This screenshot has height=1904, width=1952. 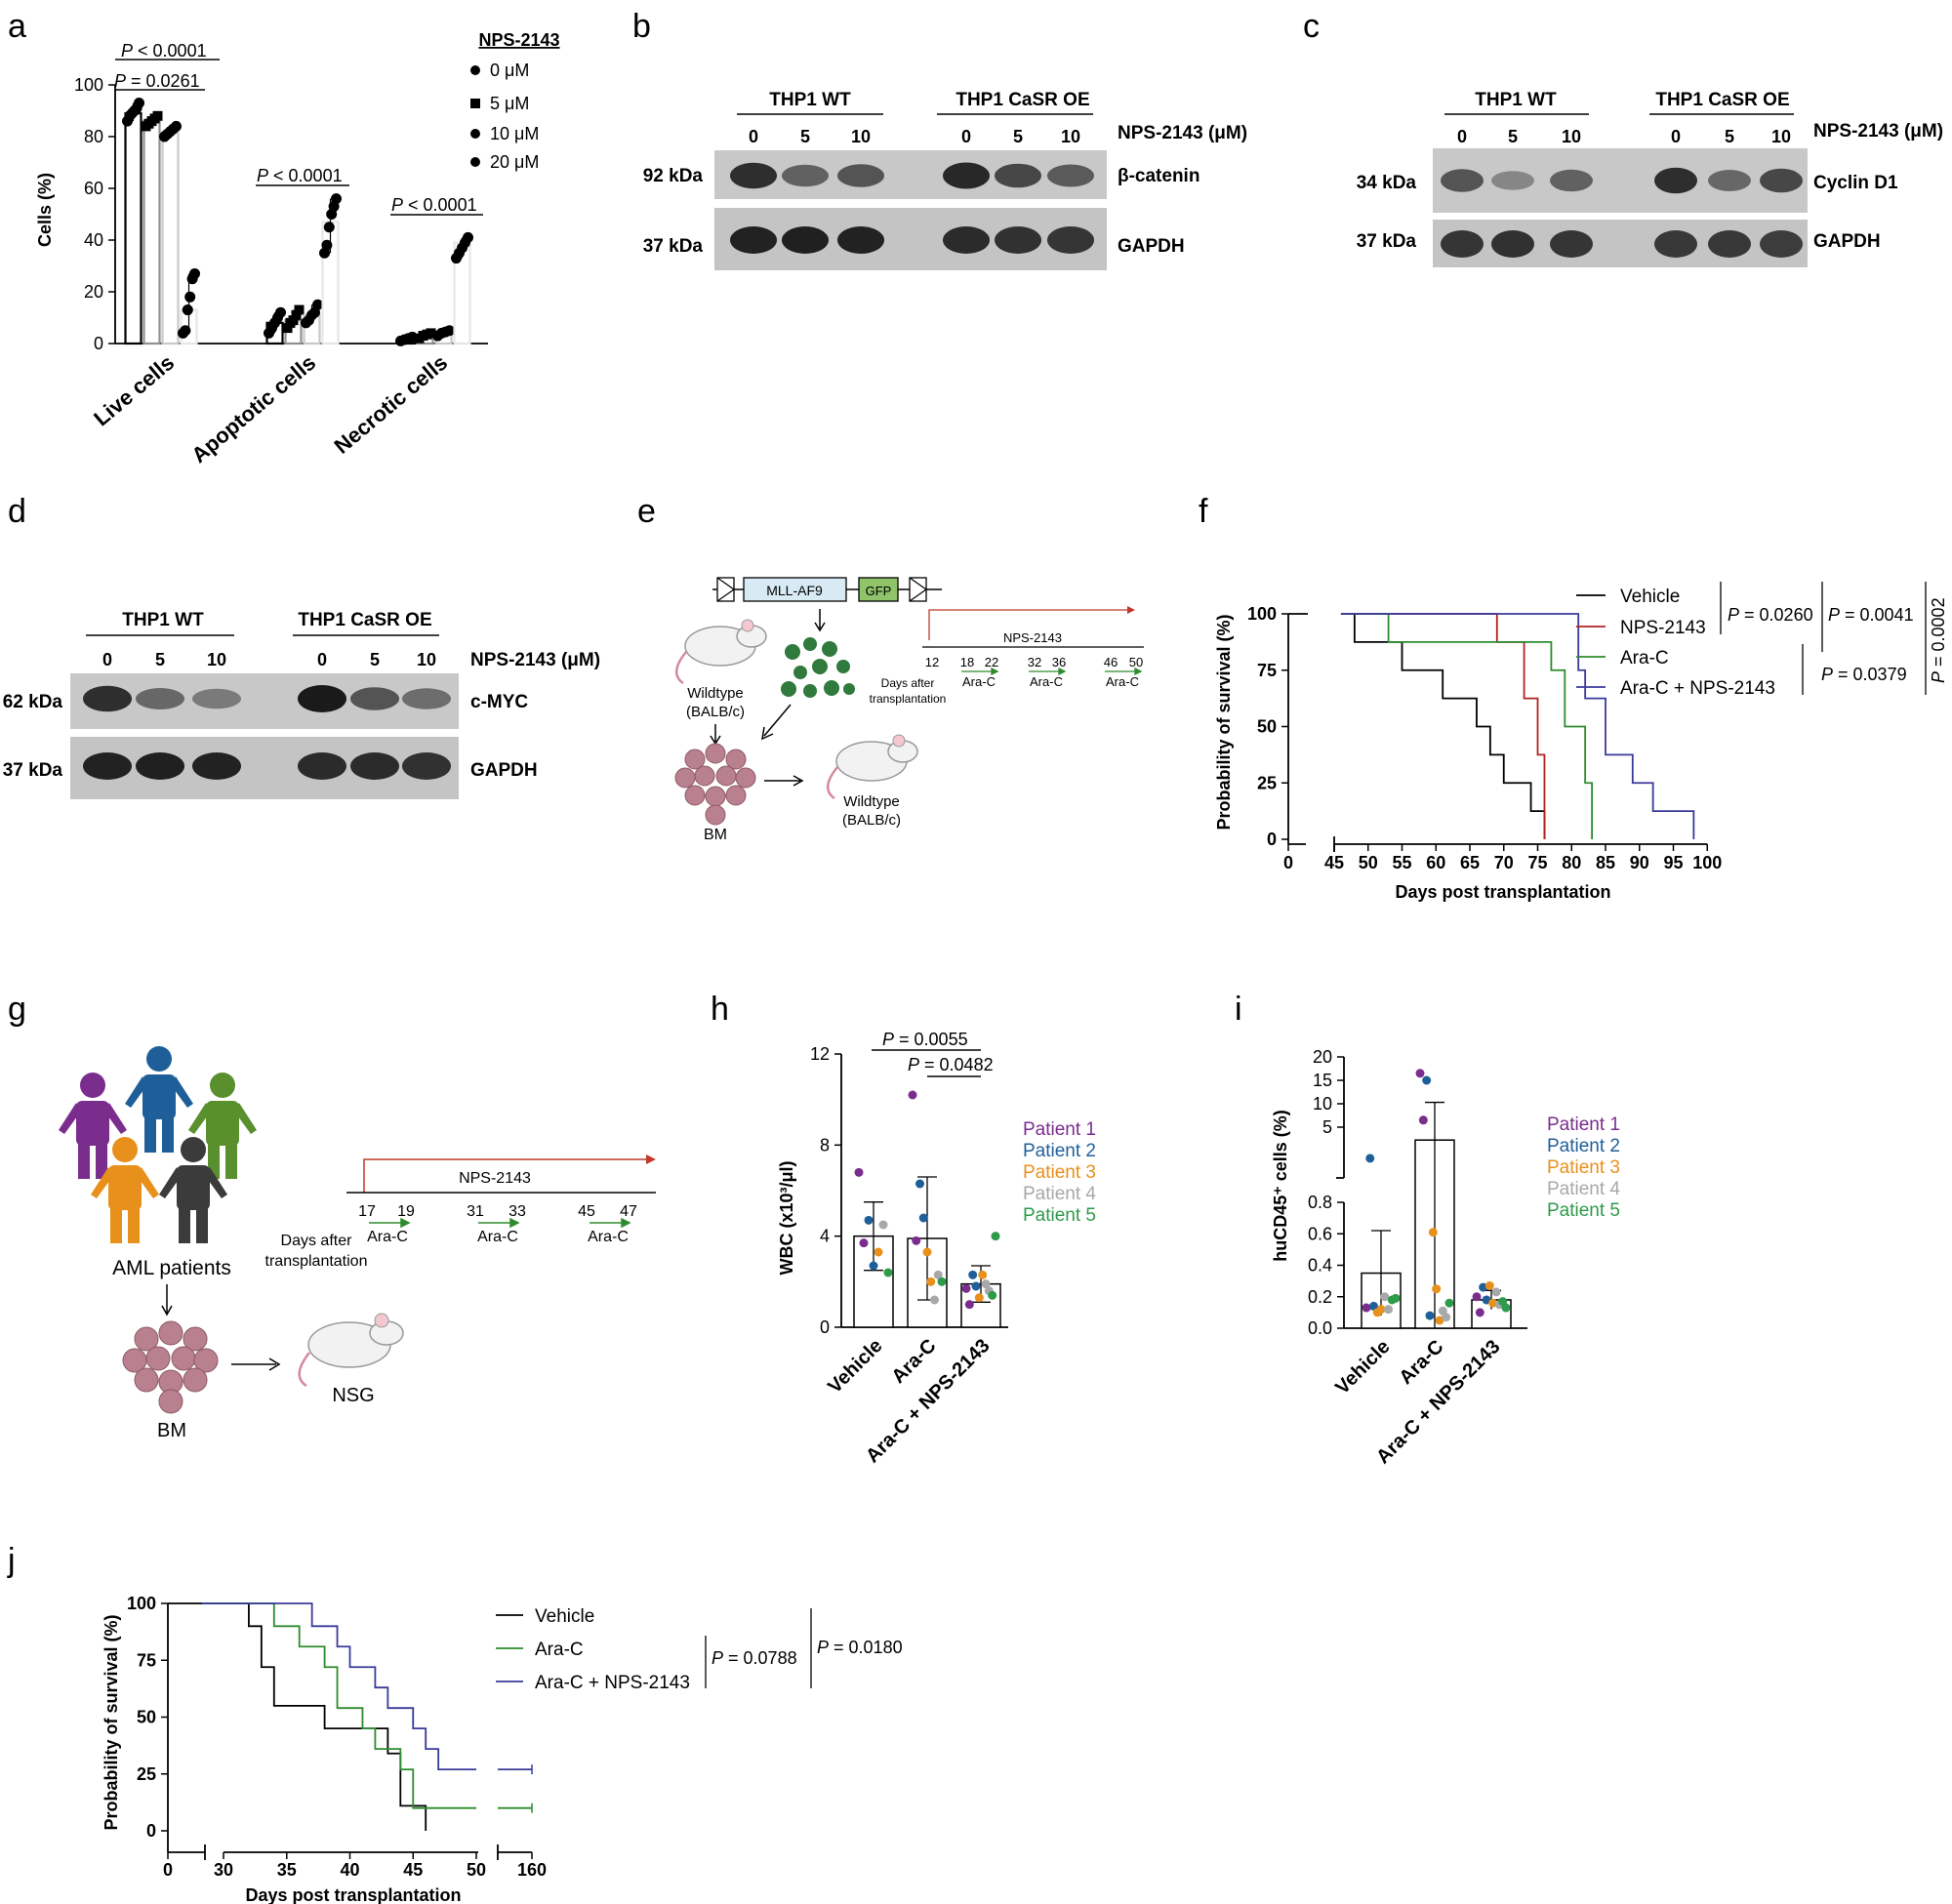 I want to click on x-tick-label: 90, so click(x=1639, y=862).